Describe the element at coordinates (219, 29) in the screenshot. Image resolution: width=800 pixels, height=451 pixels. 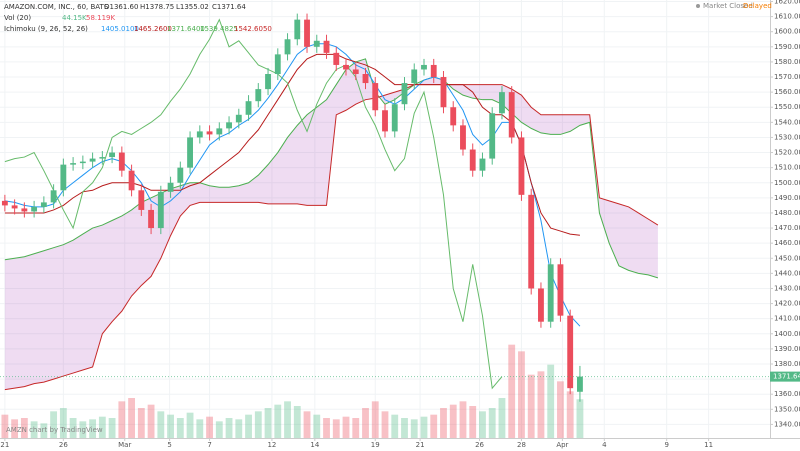
I see `ichimoku-value: 1539.4825` at that location.